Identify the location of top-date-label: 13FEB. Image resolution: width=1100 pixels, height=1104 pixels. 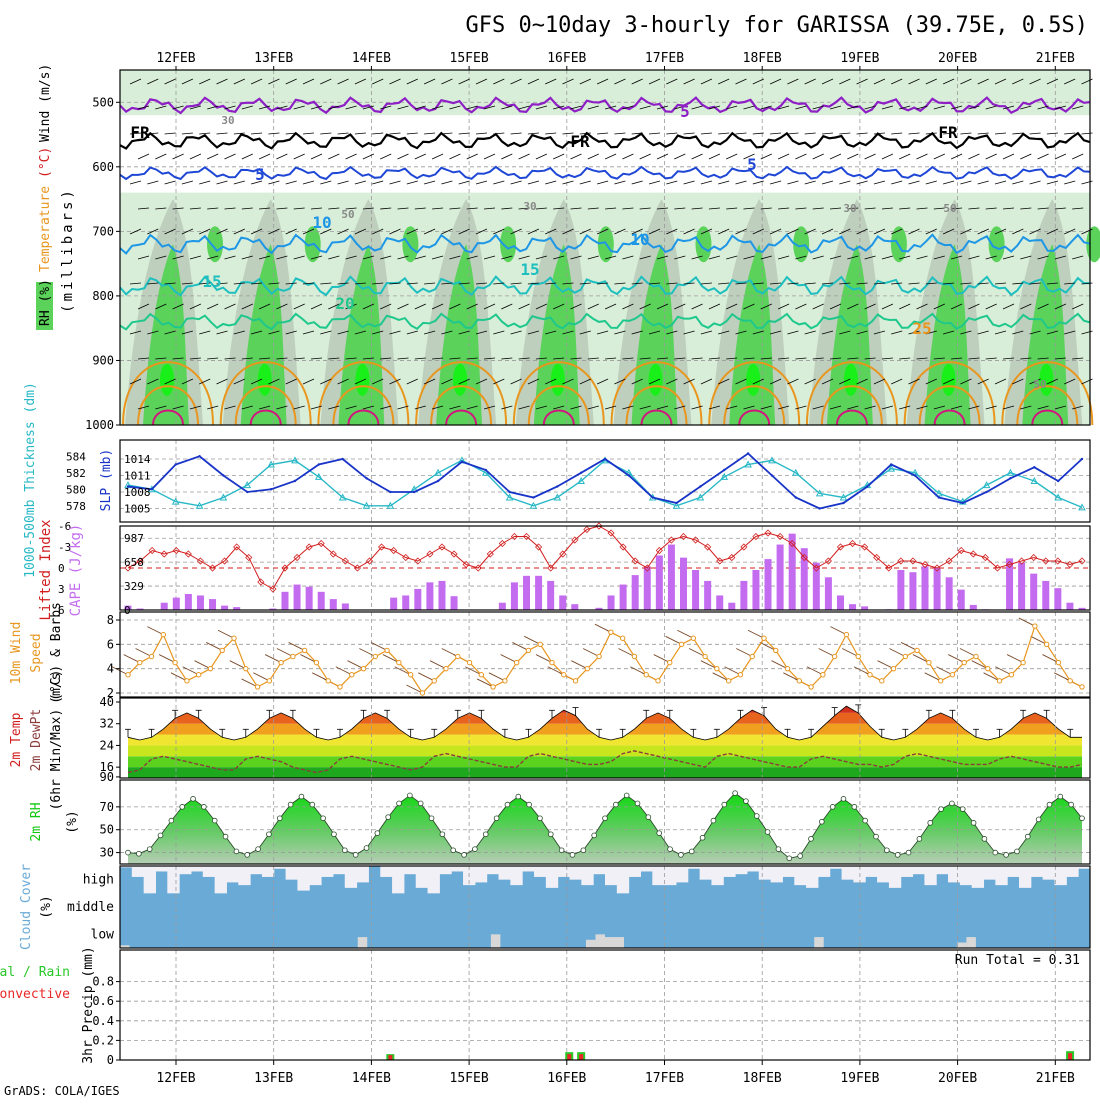
(273, 58).